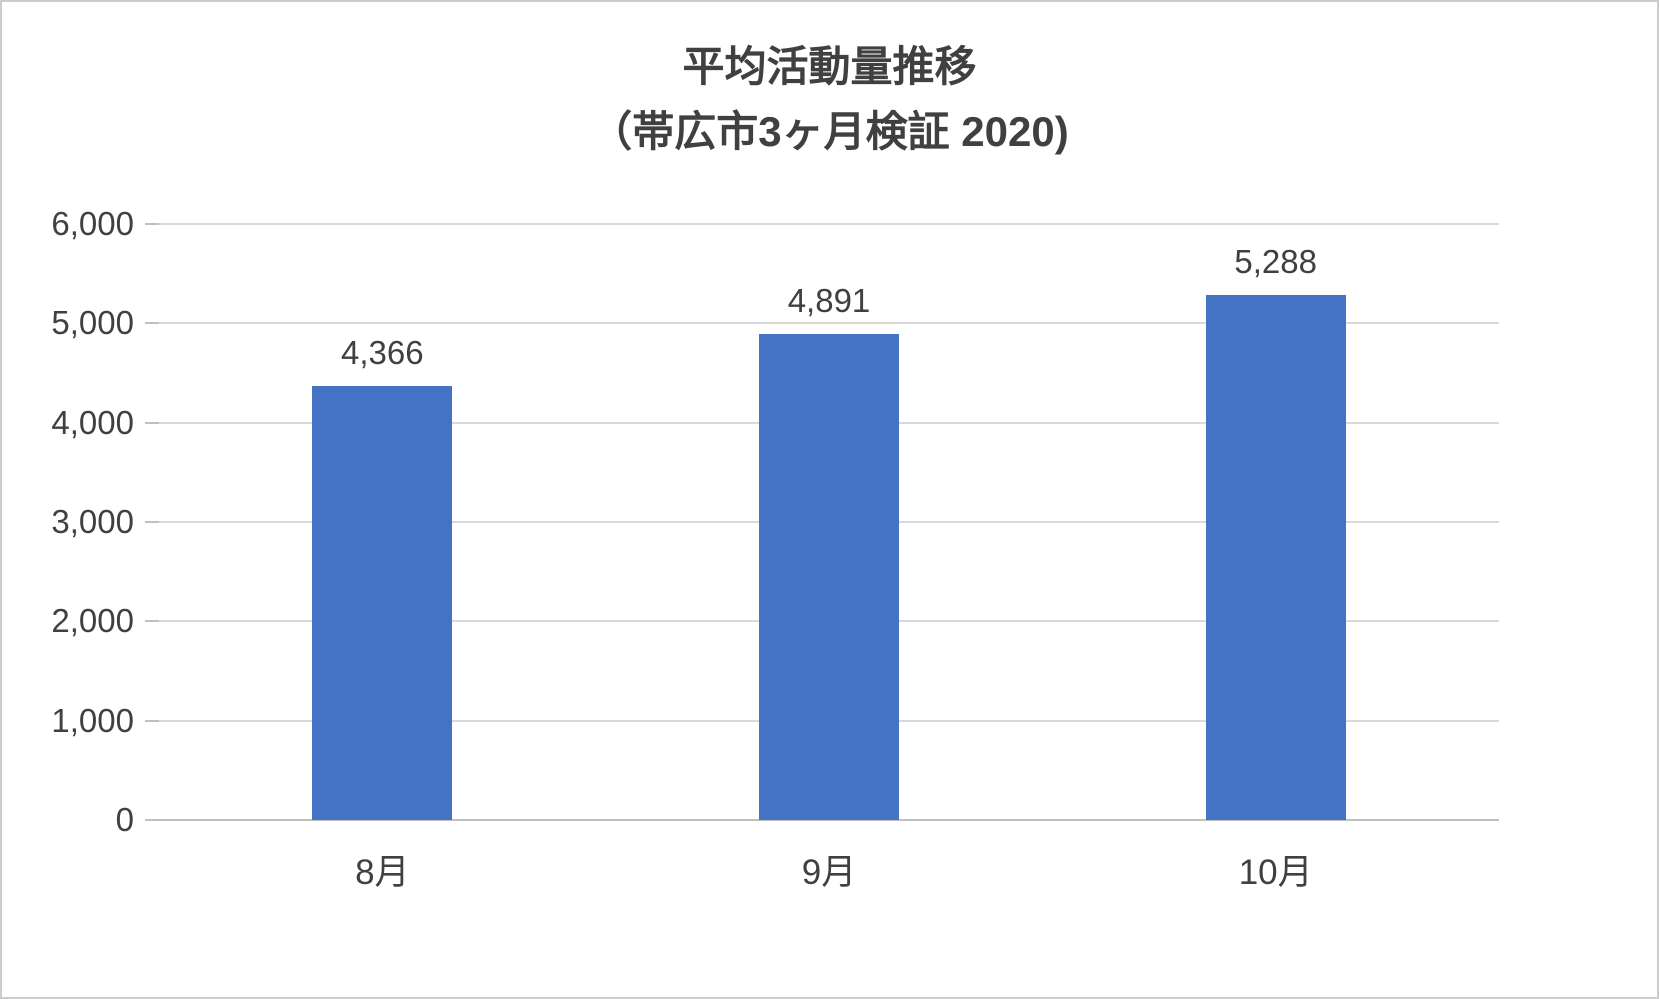 This screenshot has width=1659, height=999. I want to click on bar-value-label: 5,288, so click(1275, 261).